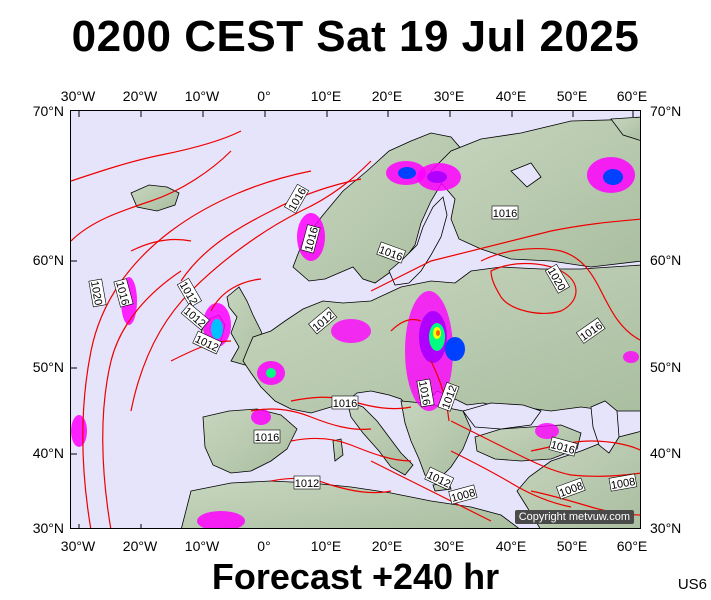  I want to click on white-sea, so click(526, 175).